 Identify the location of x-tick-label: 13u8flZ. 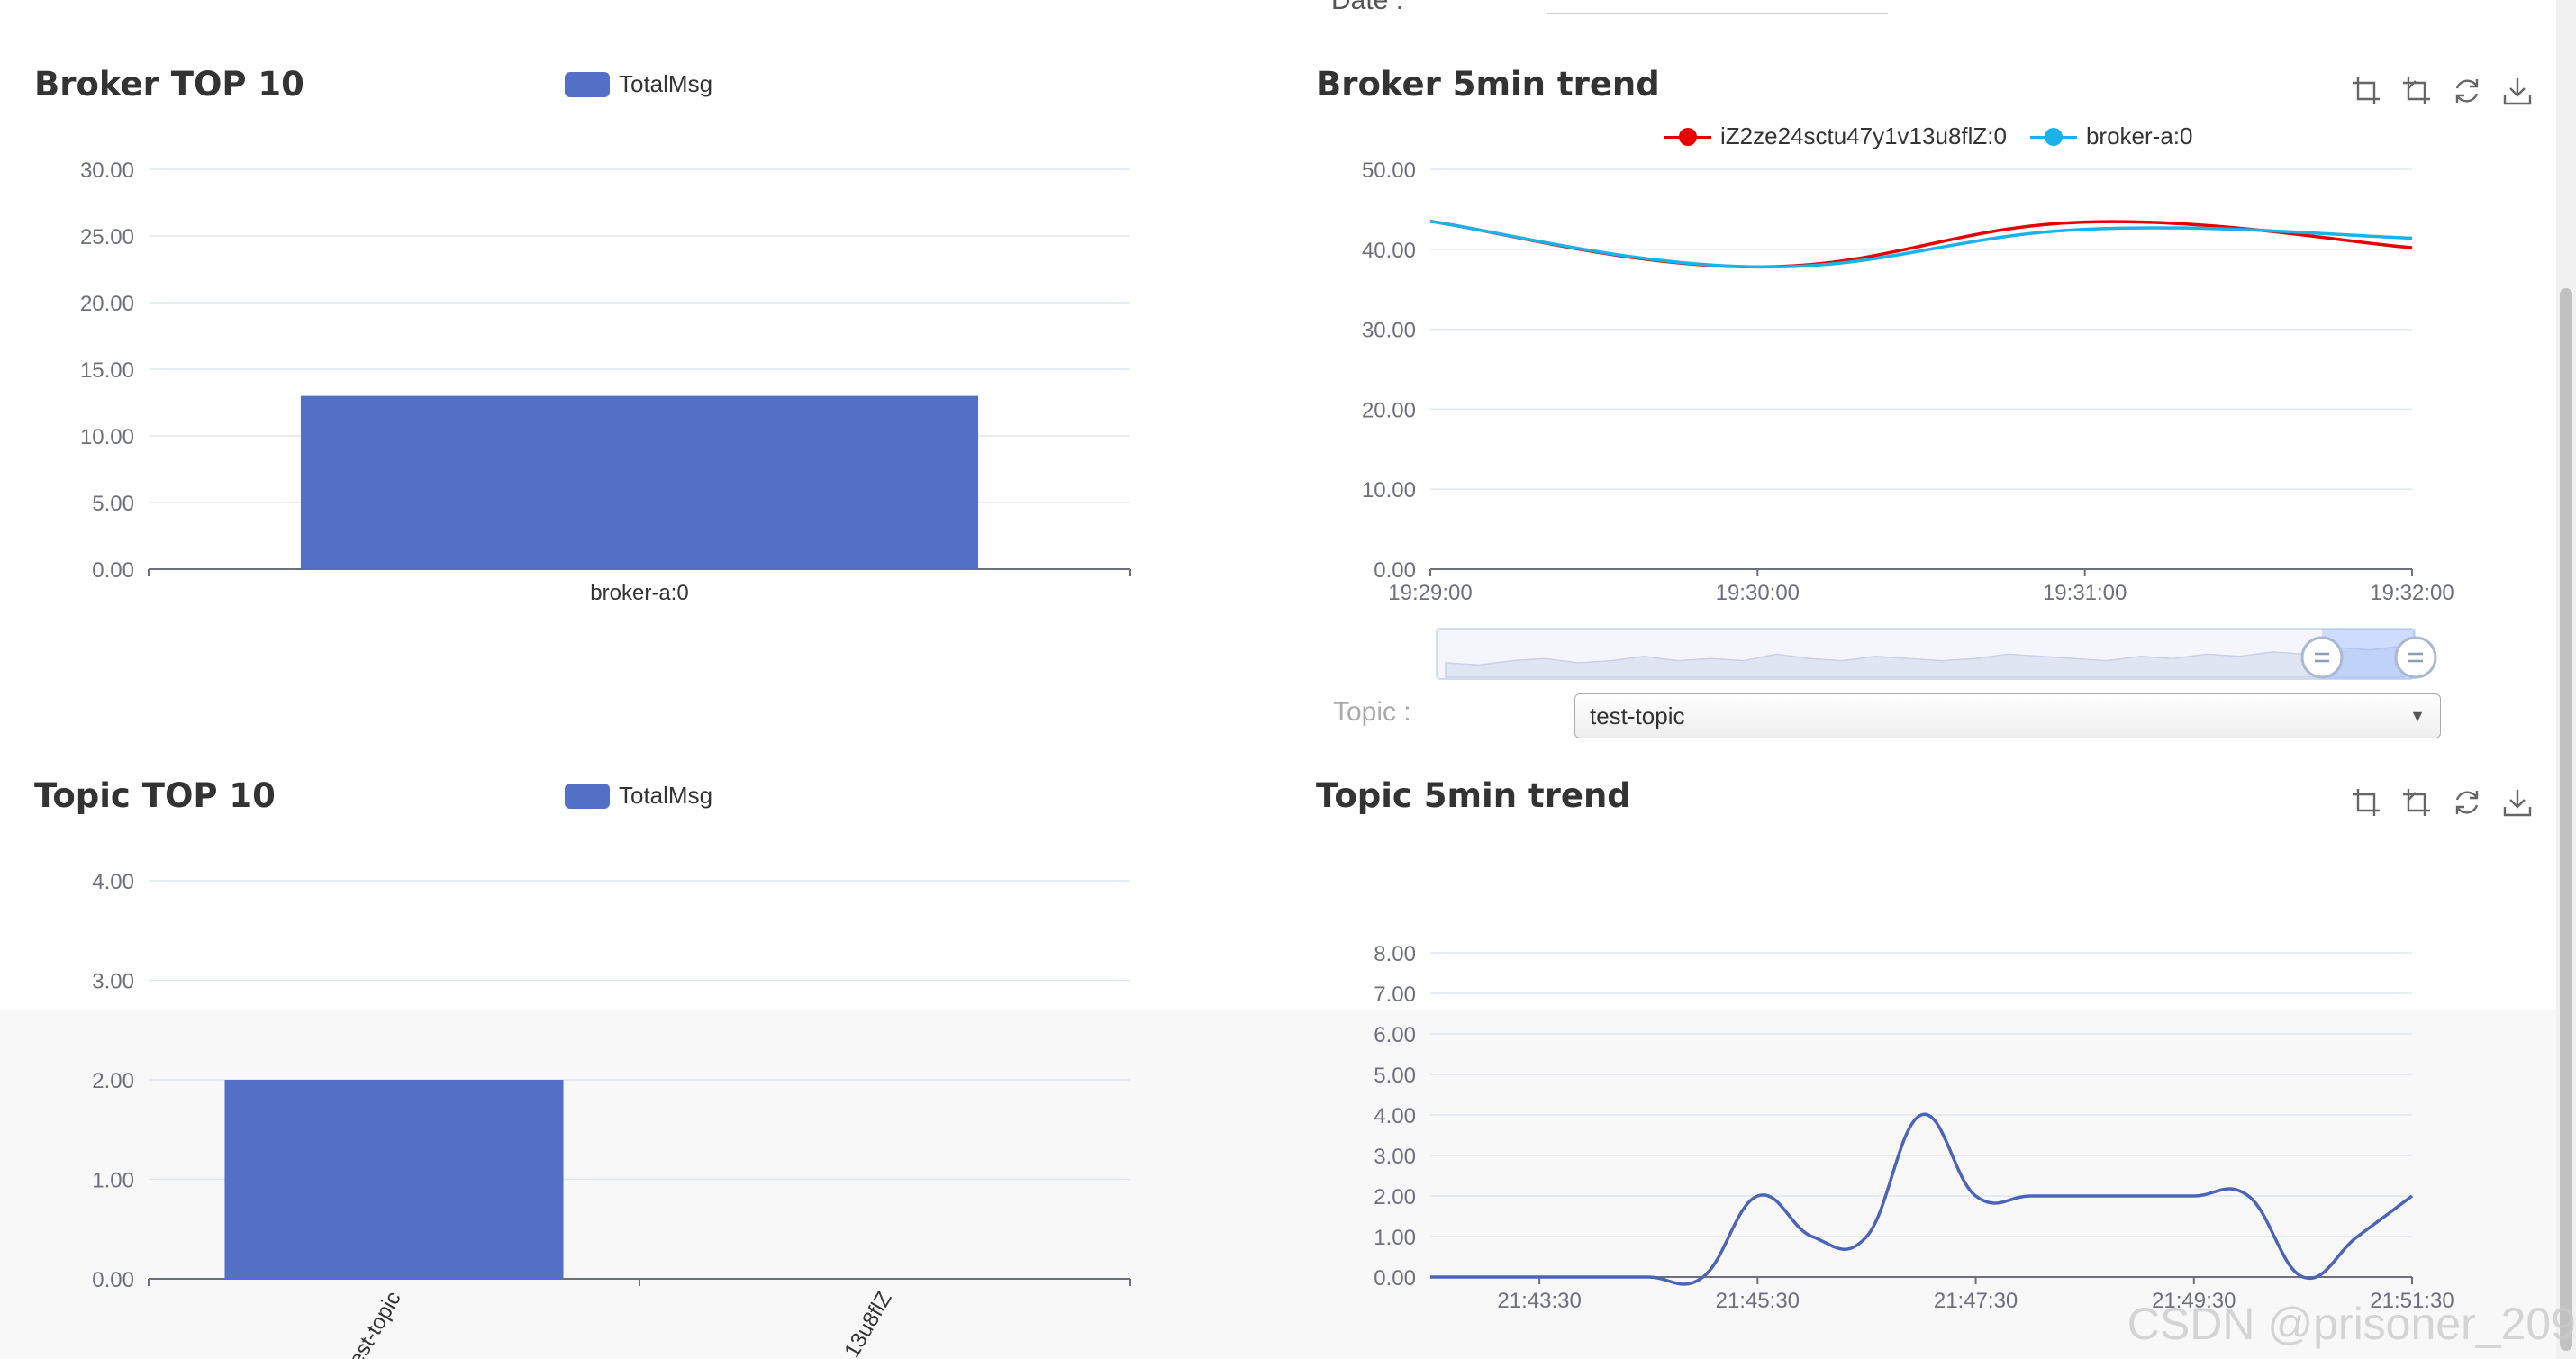
(867, 1323).